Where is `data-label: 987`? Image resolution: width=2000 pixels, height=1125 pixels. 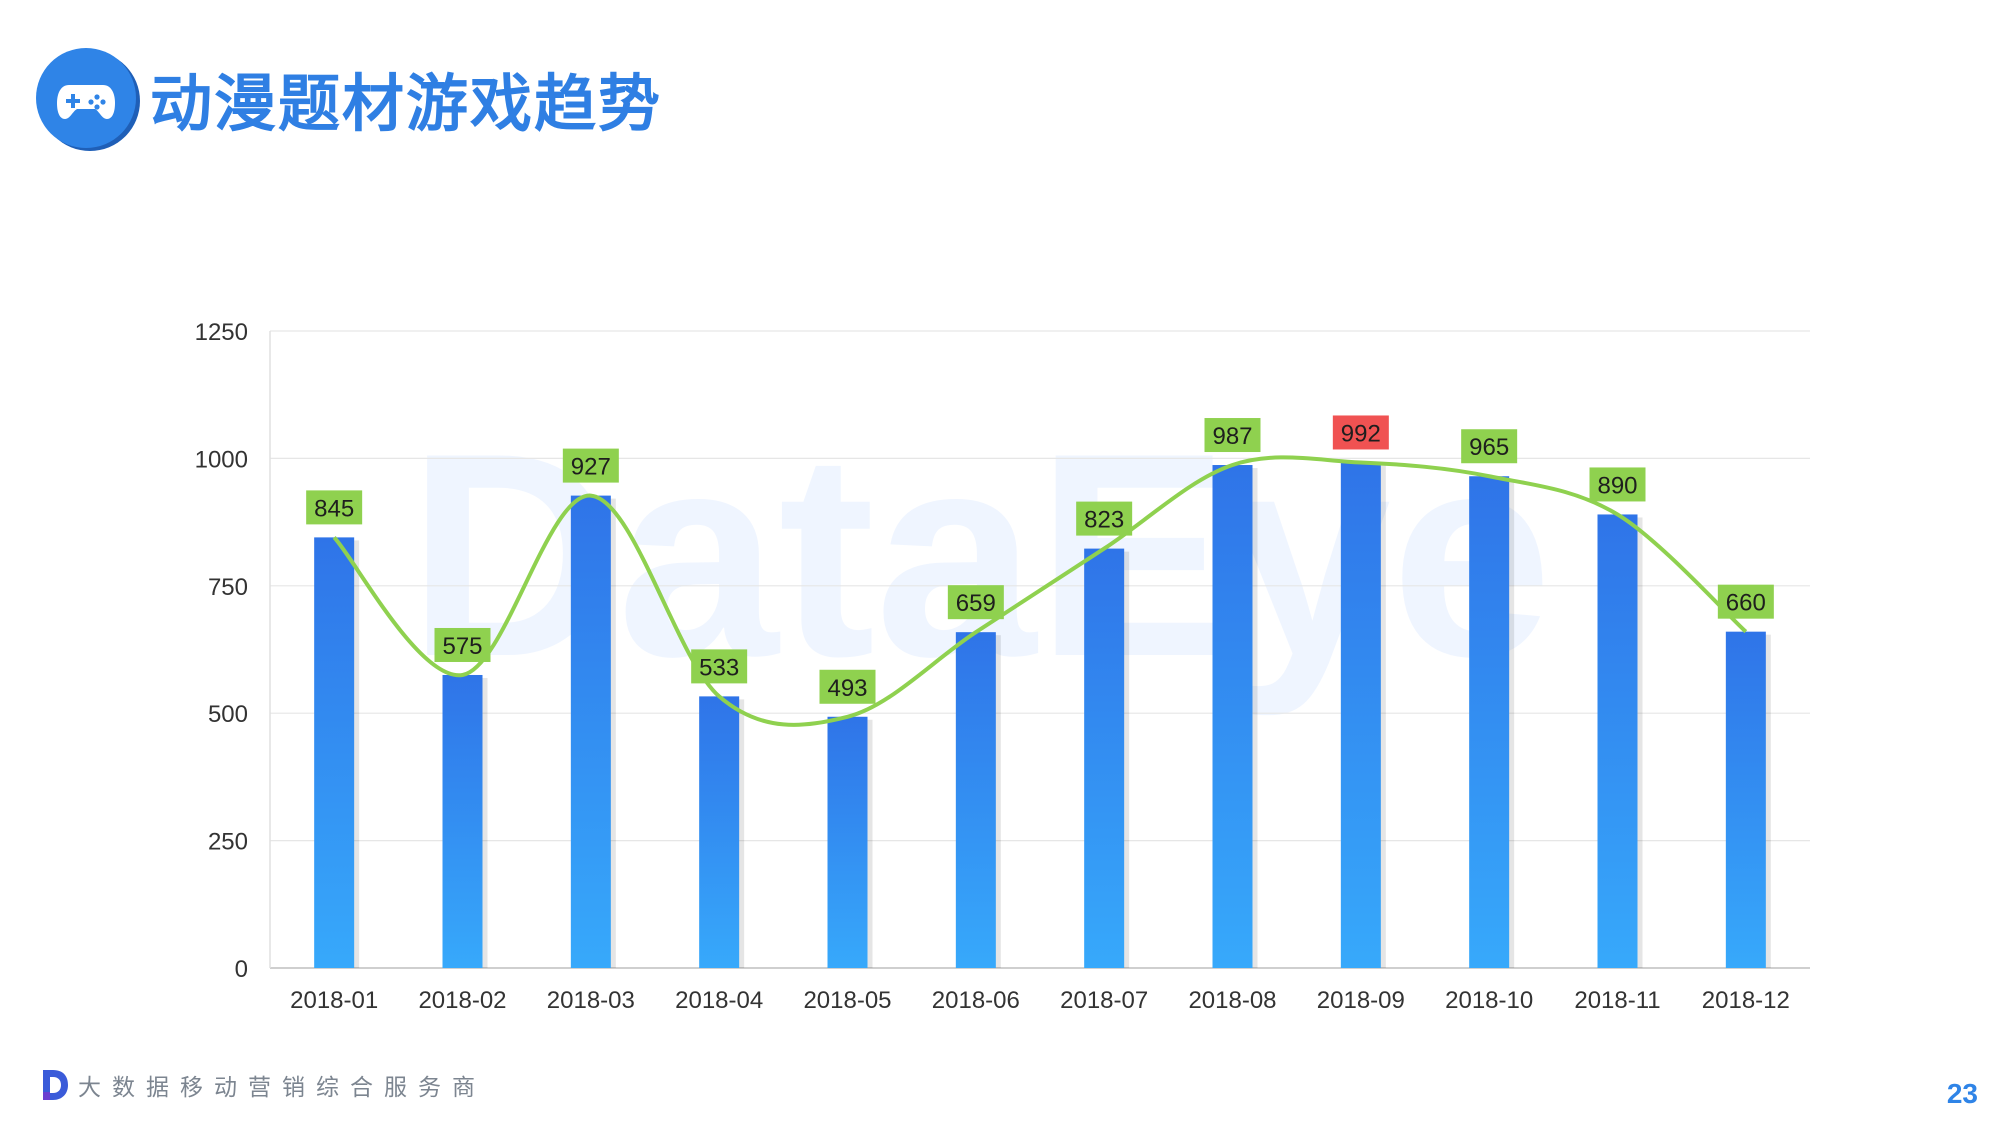
data-label: 987 is located at coordinates (1232, 436).